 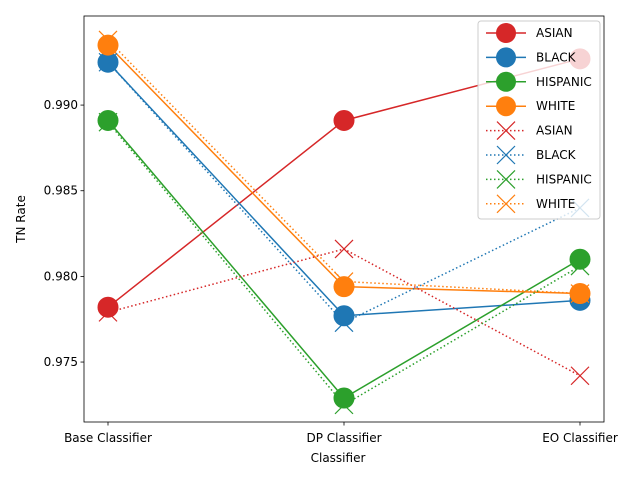 I want to click on legend-item-white-solid: WHITE, so click(x=530, y=106).